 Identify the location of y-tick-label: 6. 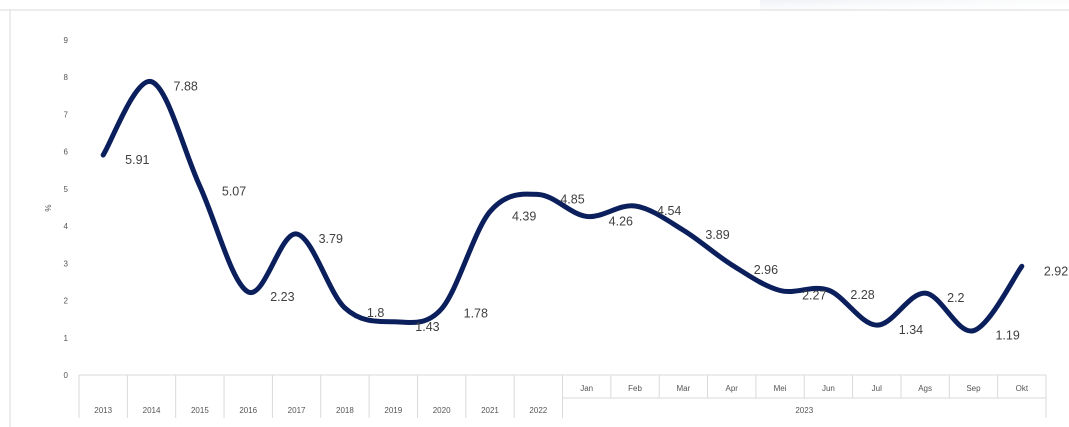
(66, 152).